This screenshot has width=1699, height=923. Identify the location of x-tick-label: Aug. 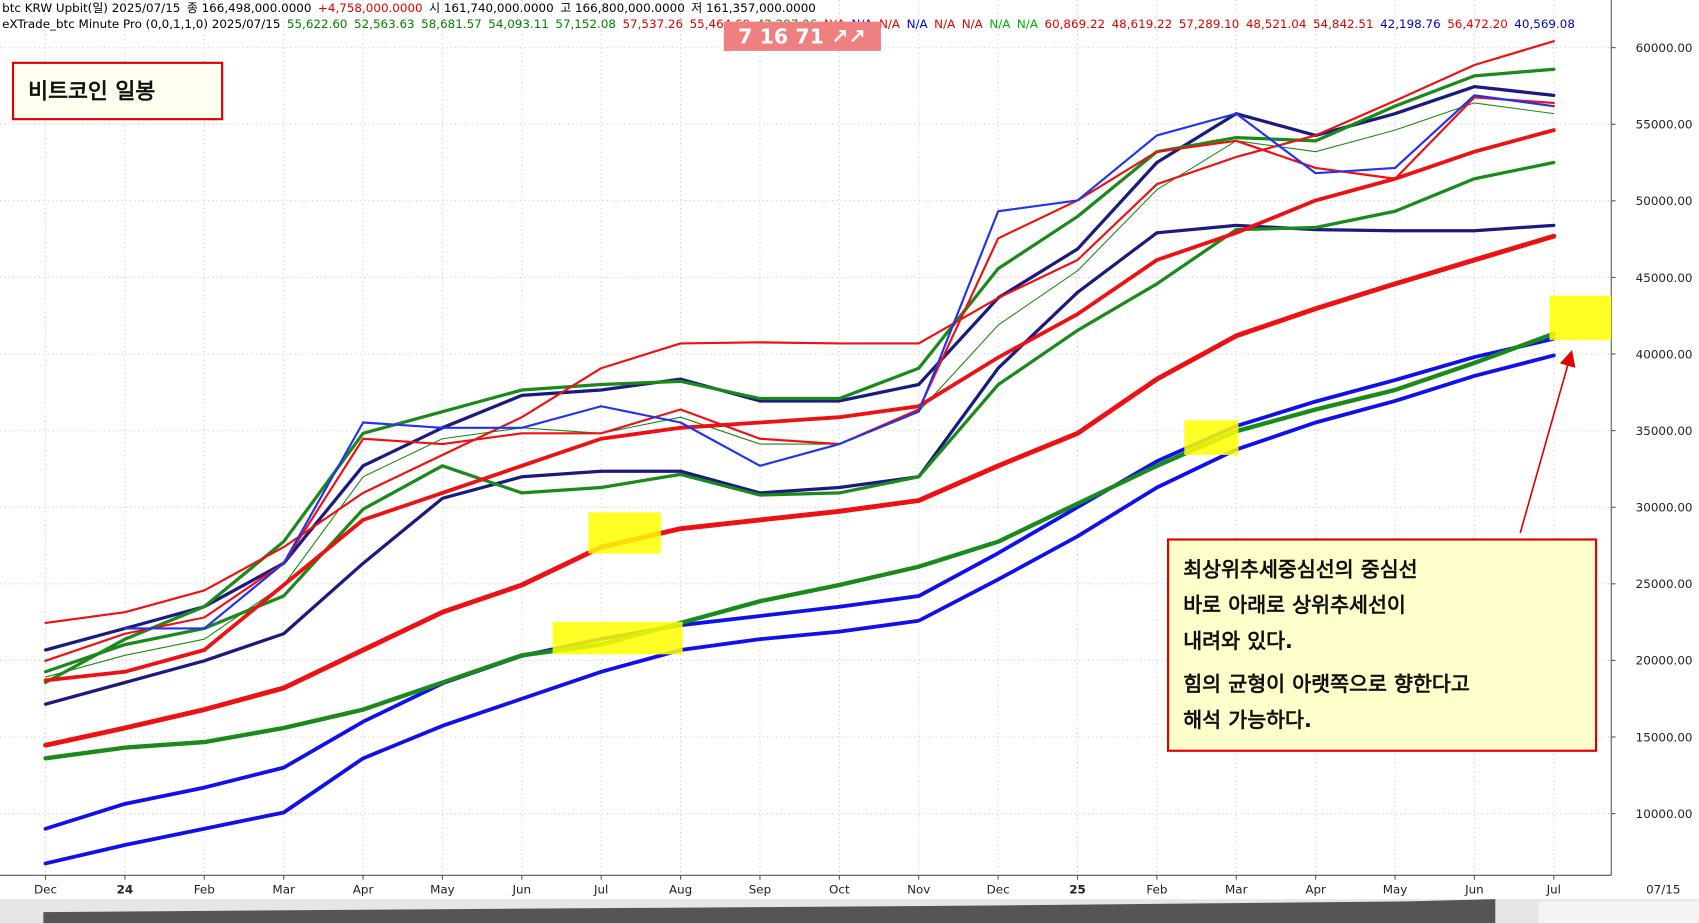
(680, 890).